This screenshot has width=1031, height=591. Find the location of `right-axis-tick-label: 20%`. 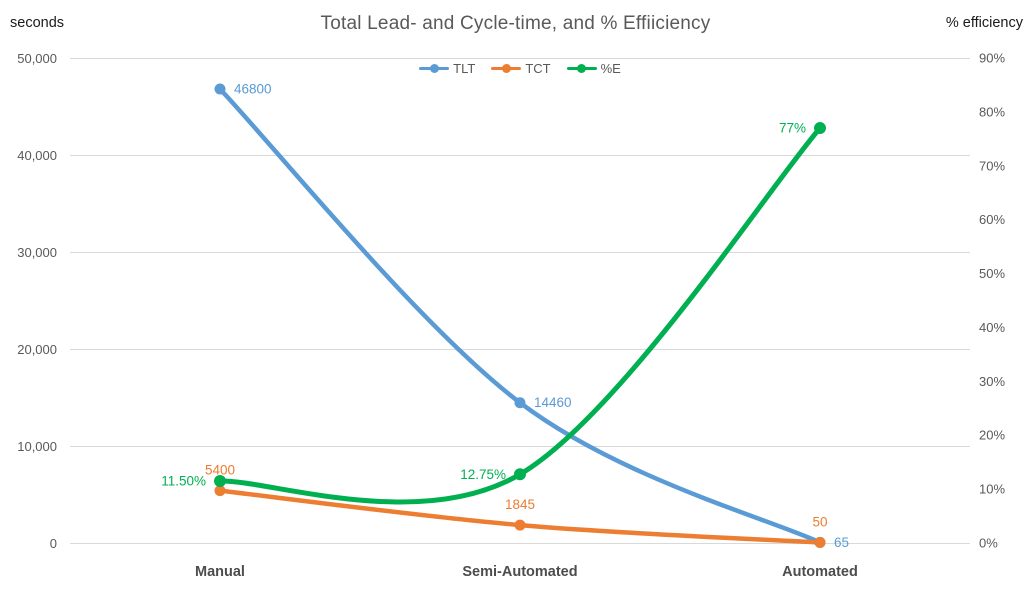

right-axis-tick-label: 20% is located at coordinates (992, 435).